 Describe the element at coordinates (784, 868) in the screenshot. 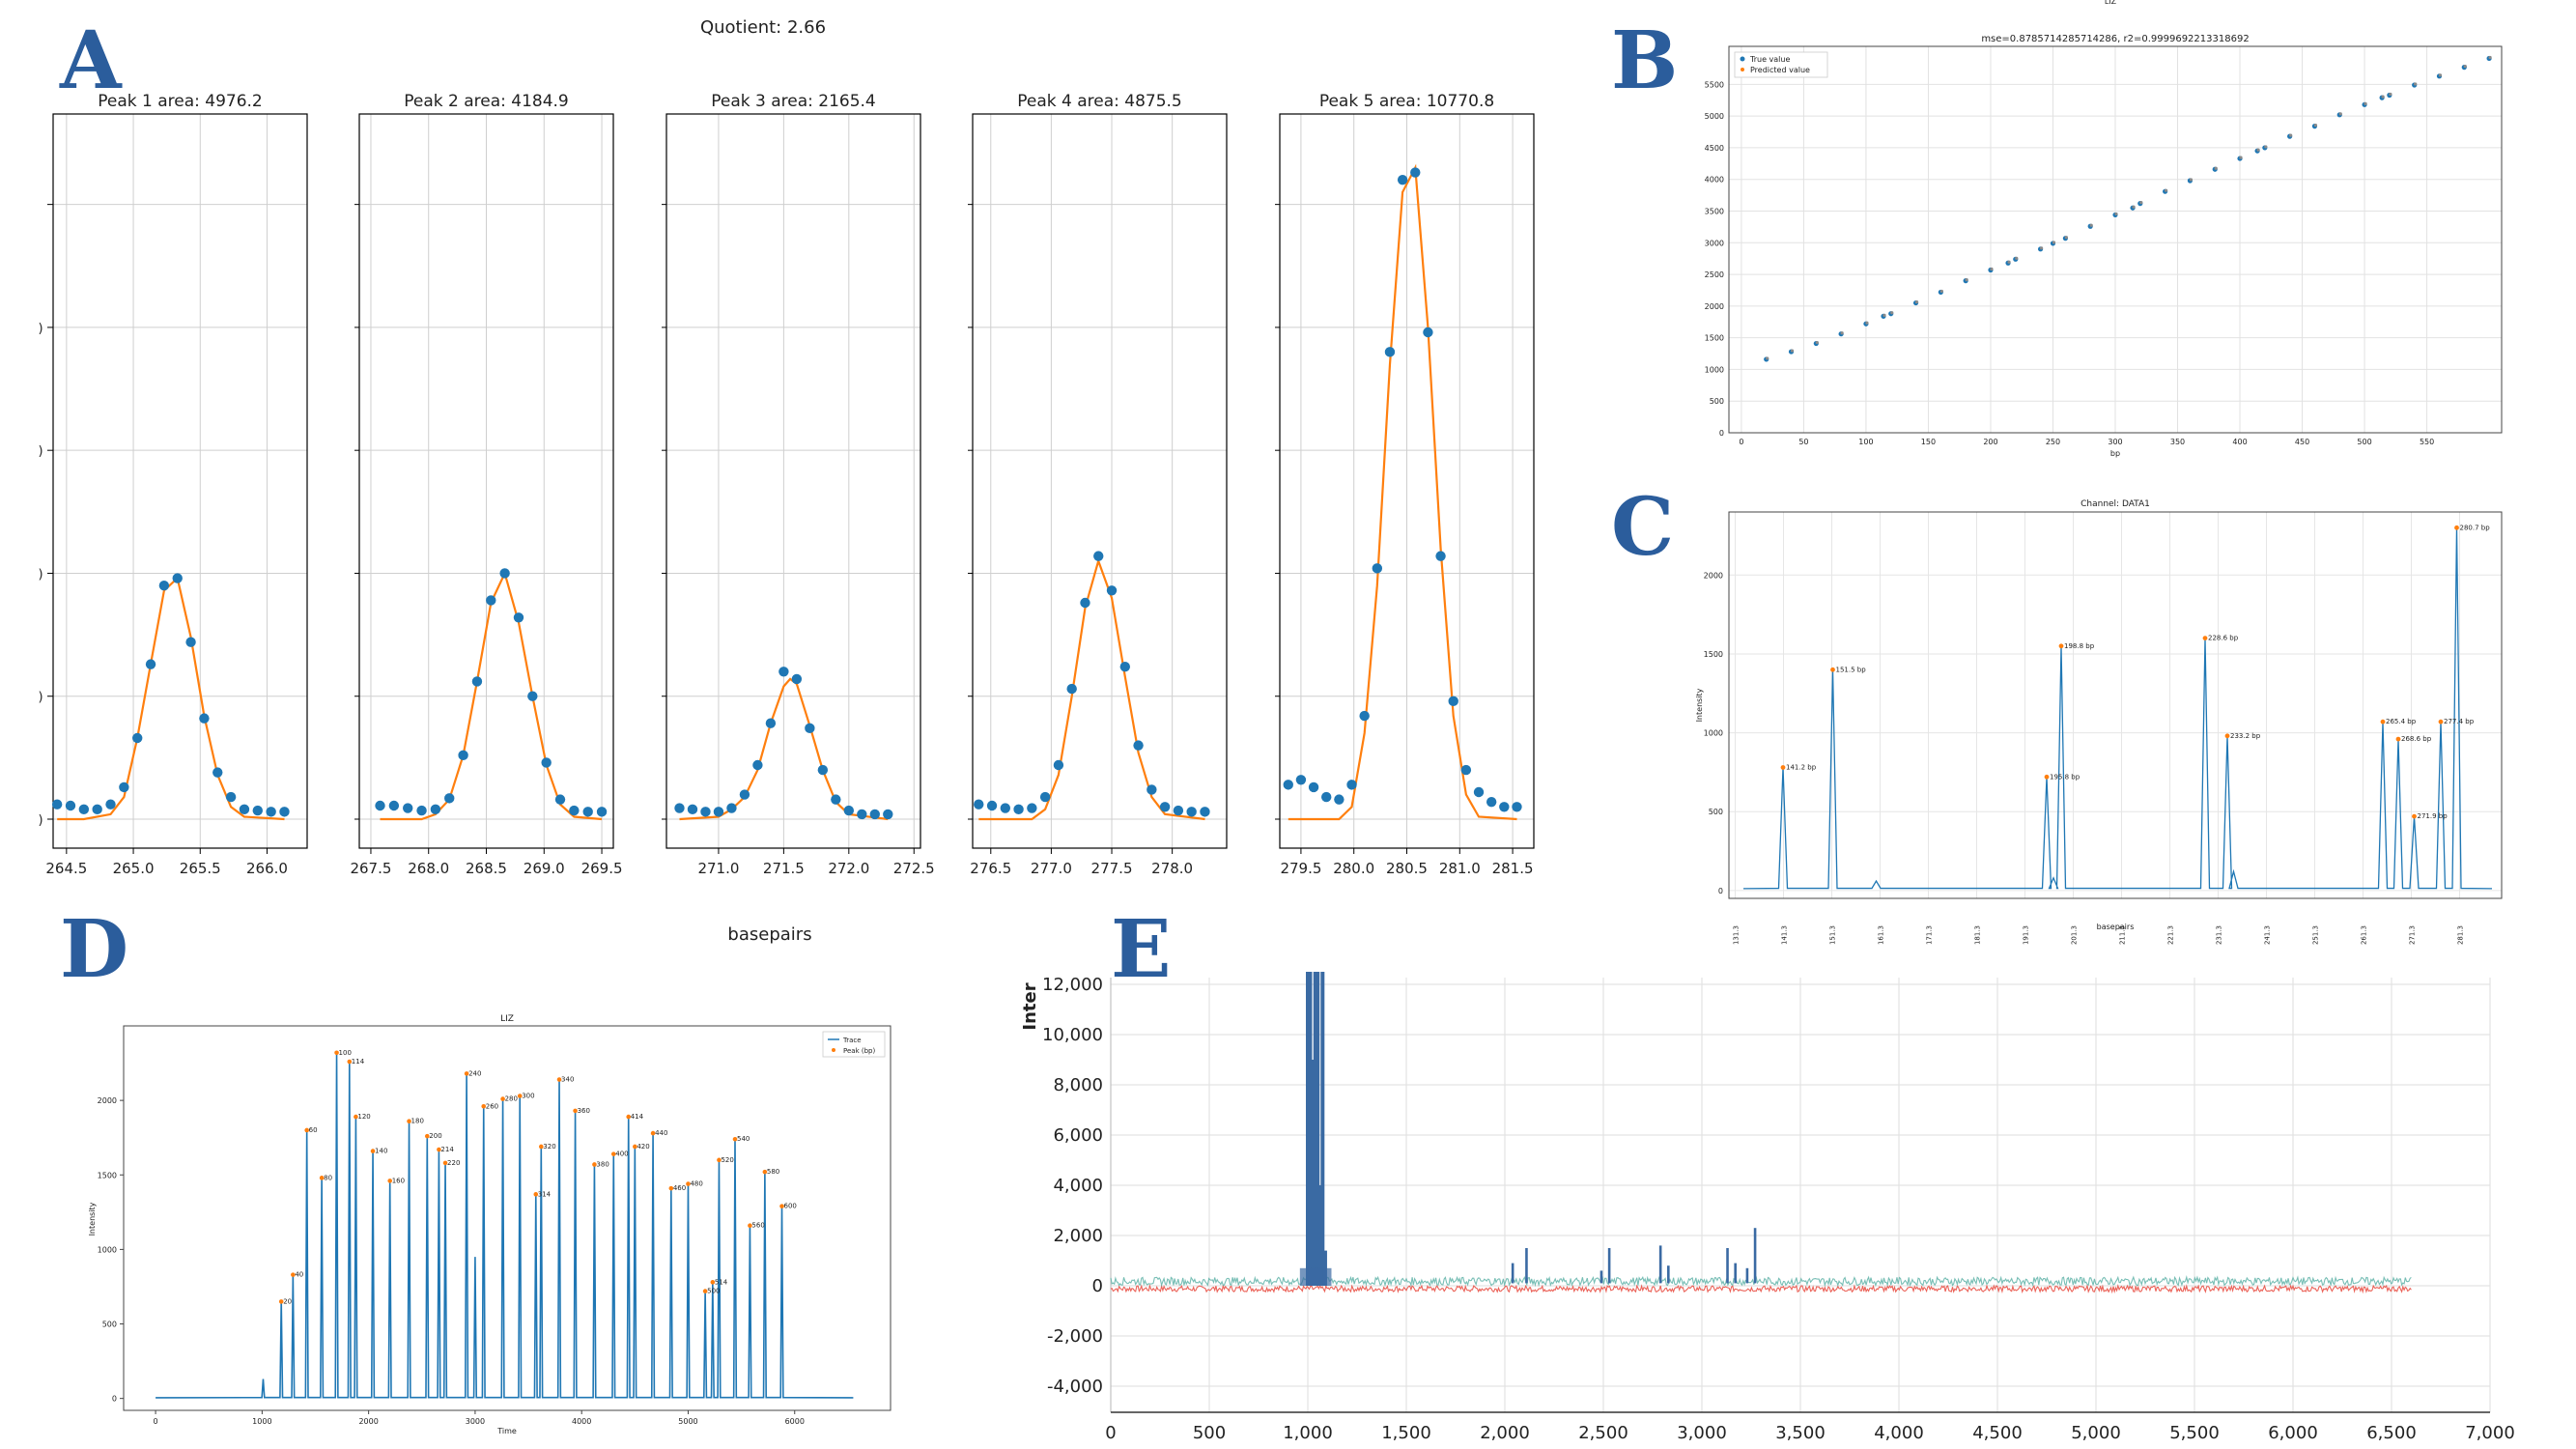

I see `x-tick-label: 271.5` at that location.